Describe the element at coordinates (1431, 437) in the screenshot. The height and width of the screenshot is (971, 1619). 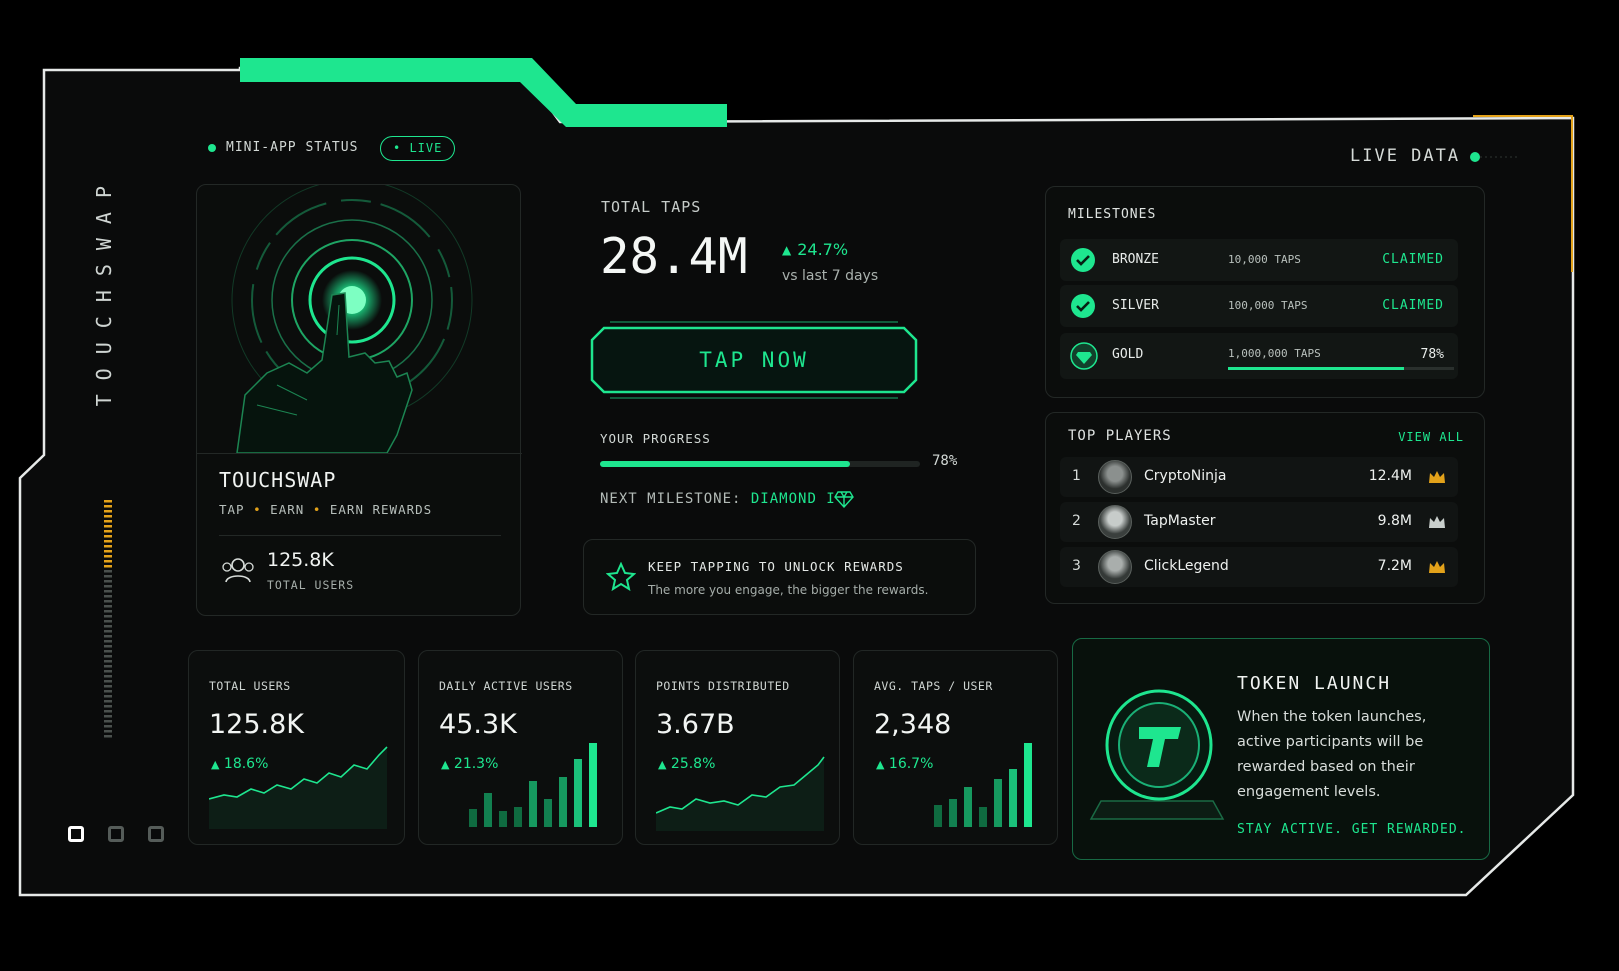
I see `view-all-link: VIEW ALL` at that location.